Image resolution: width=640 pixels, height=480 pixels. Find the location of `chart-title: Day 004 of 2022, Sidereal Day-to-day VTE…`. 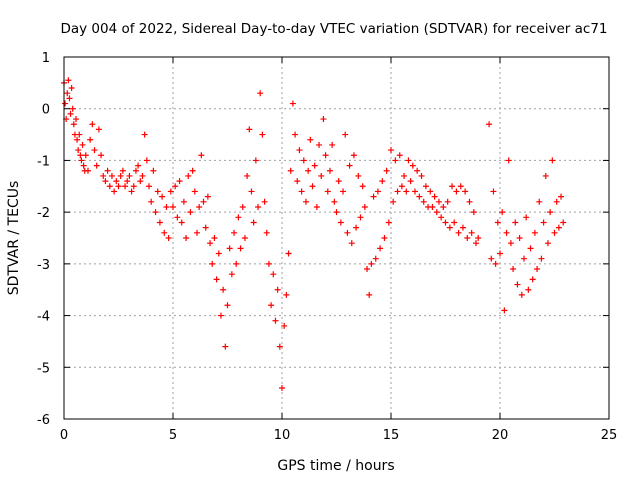

chart-title: Day 004 of 2022, Sidereal Day-to-day VTE… is located at coordinates (333, 29).